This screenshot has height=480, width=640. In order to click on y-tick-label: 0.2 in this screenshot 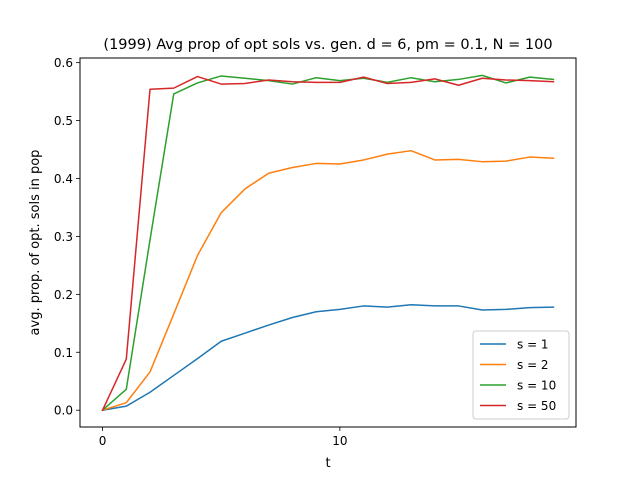, I will do `click(63, 295)`.